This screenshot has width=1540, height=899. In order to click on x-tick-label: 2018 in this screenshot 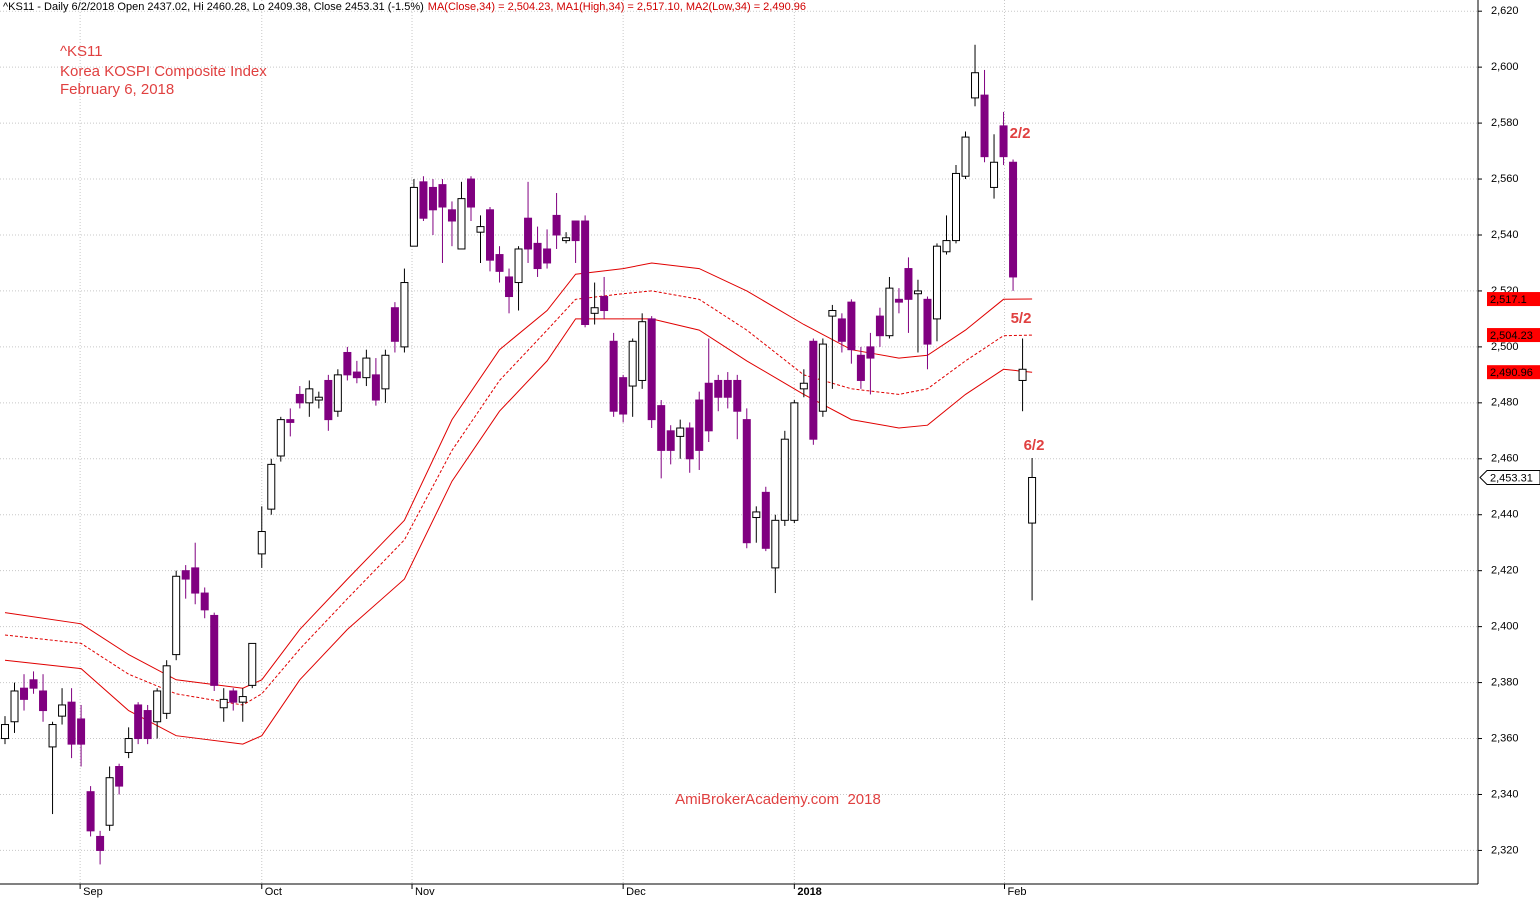, I will do `click(809, 892)`.